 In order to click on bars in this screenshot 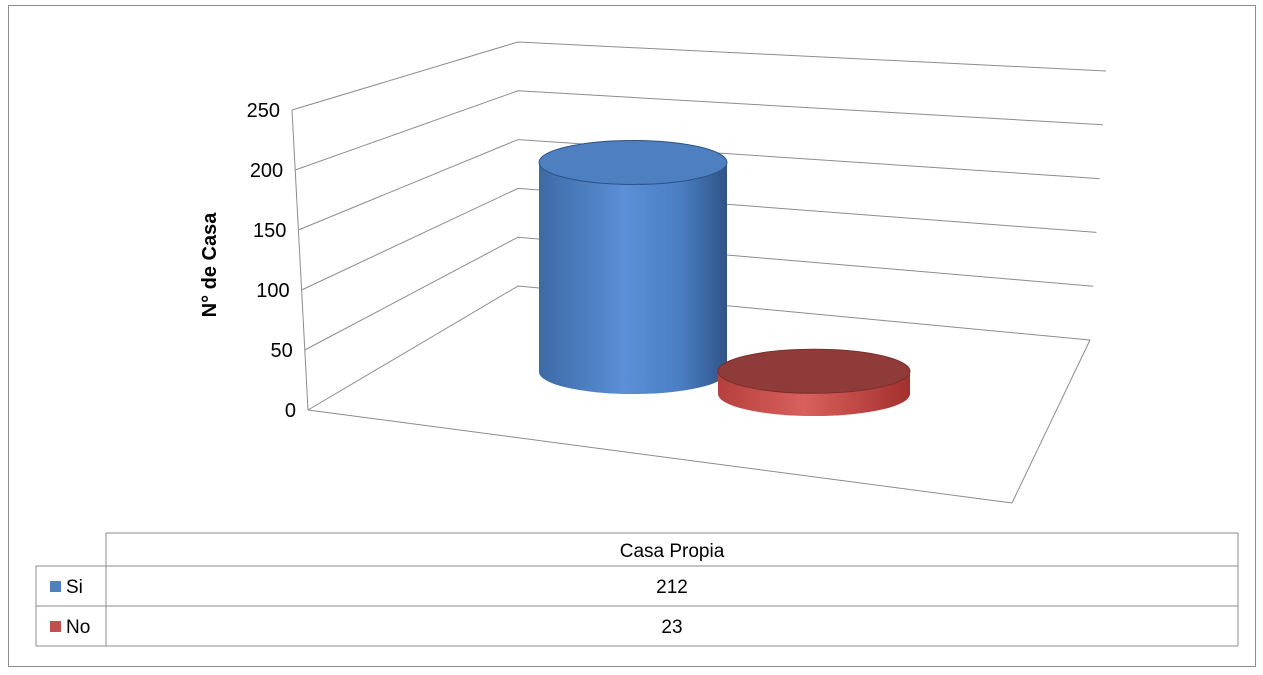, I will do `click(724, 277)`.